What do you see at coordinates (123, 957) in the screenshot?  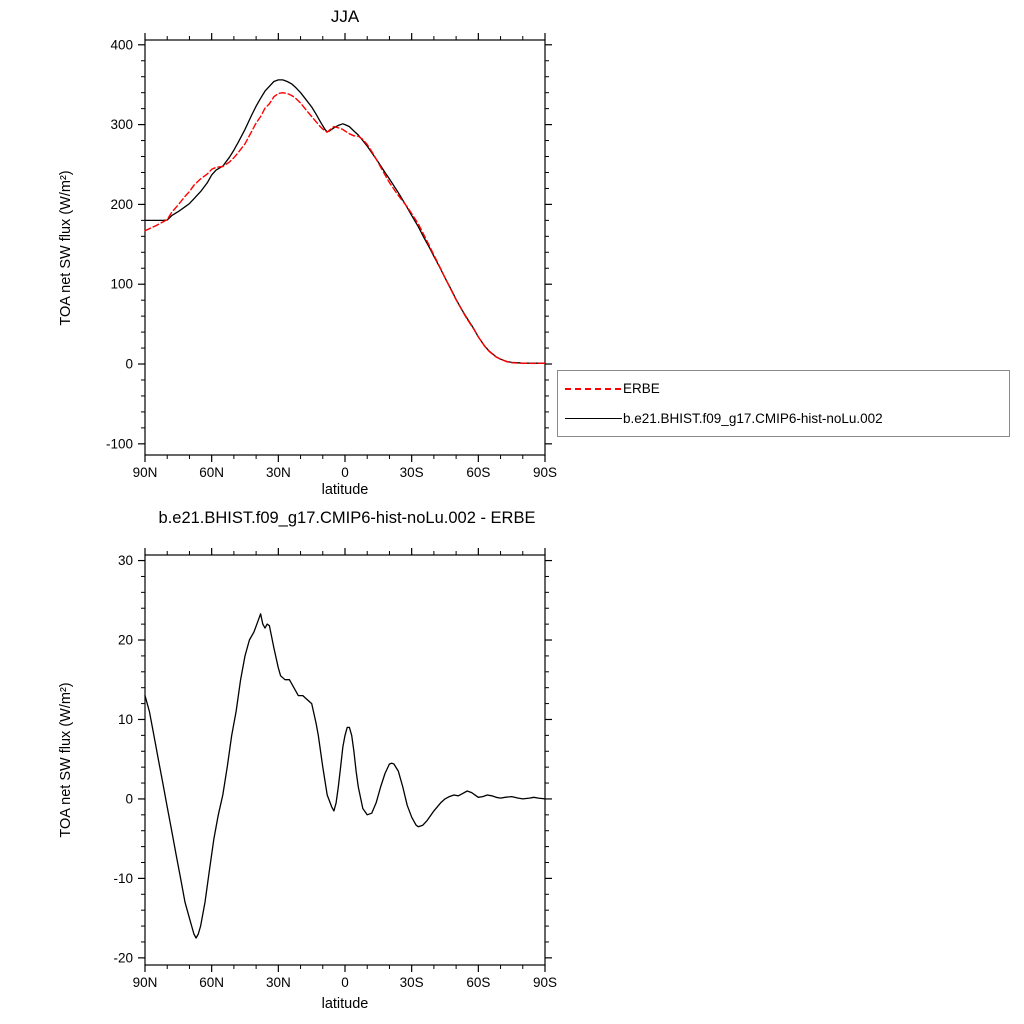 I see `y-tick-label: -20` at bounding box center [123, 957].